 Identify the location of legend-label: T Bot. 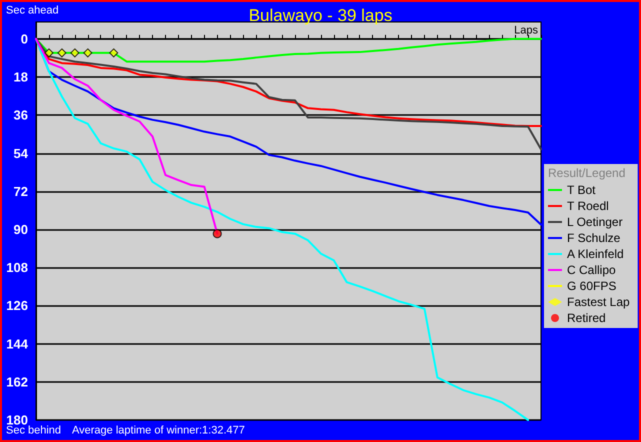
(581, 190).